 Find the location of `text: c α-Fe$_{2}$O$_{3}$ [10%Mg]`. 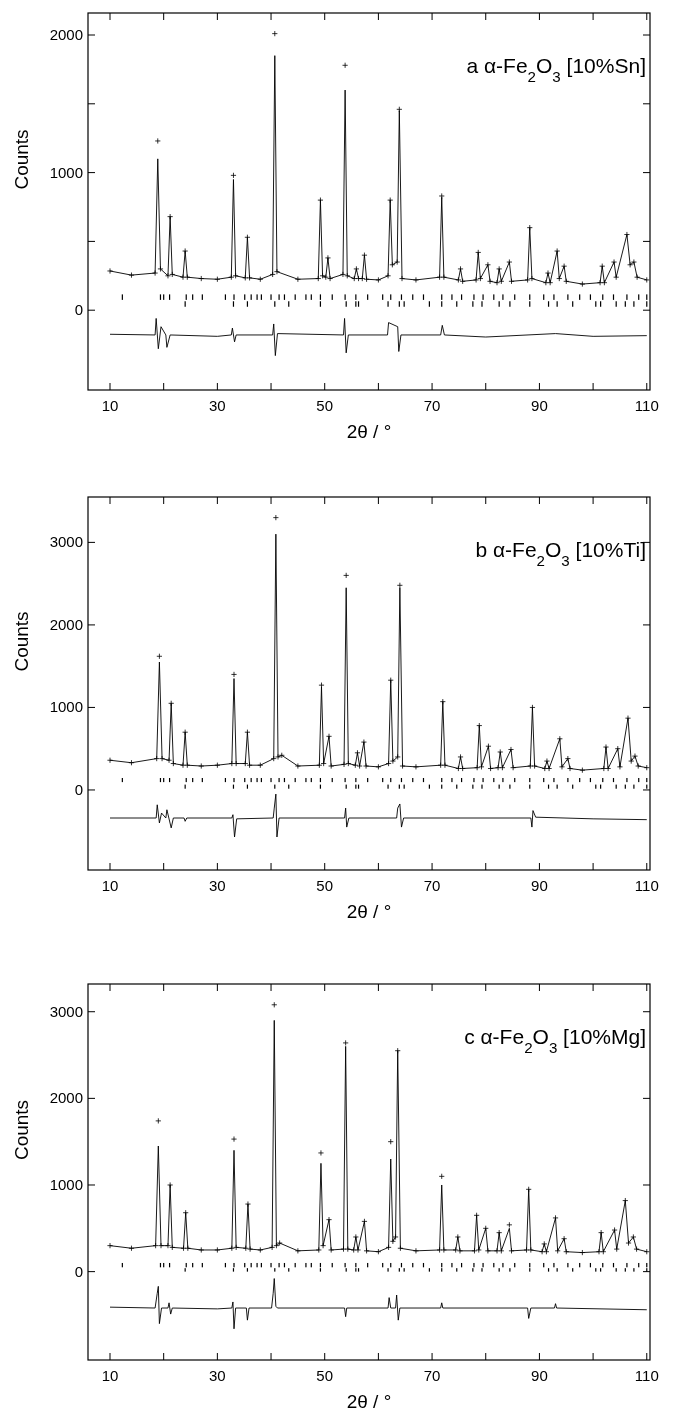

text: c α-Fe$_{2}$O$_{3}$ [10%Mg] is located at coordinates (555, 1040).